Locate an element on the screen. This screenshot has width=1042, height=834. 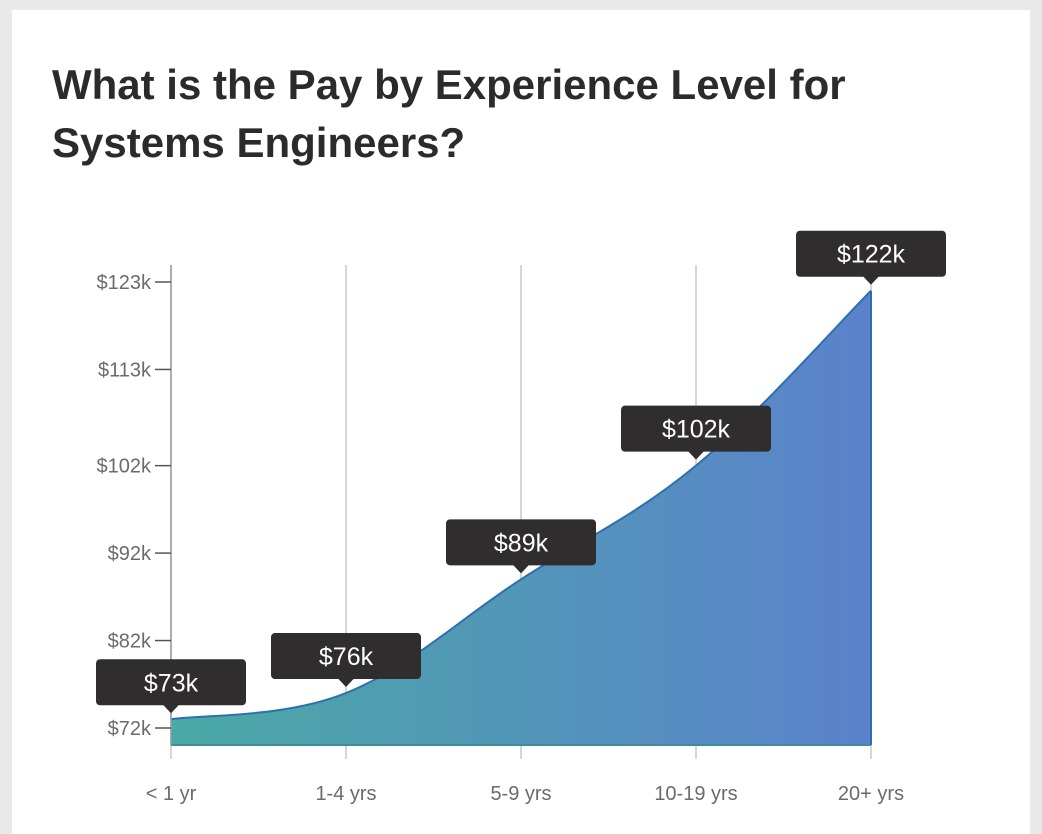
x-tick-label-1: 1-4 yrs is located at coordinates (345, 794).